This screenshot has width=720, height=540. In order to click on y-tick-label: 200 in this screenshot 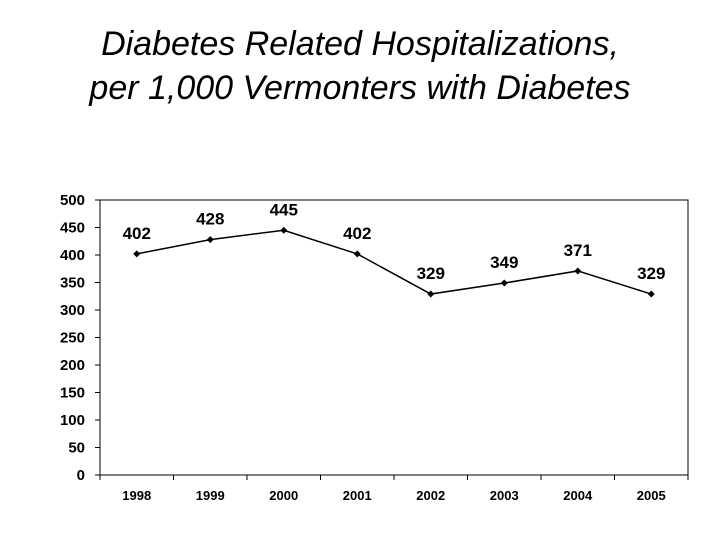, I will do `click(72, 365)`.